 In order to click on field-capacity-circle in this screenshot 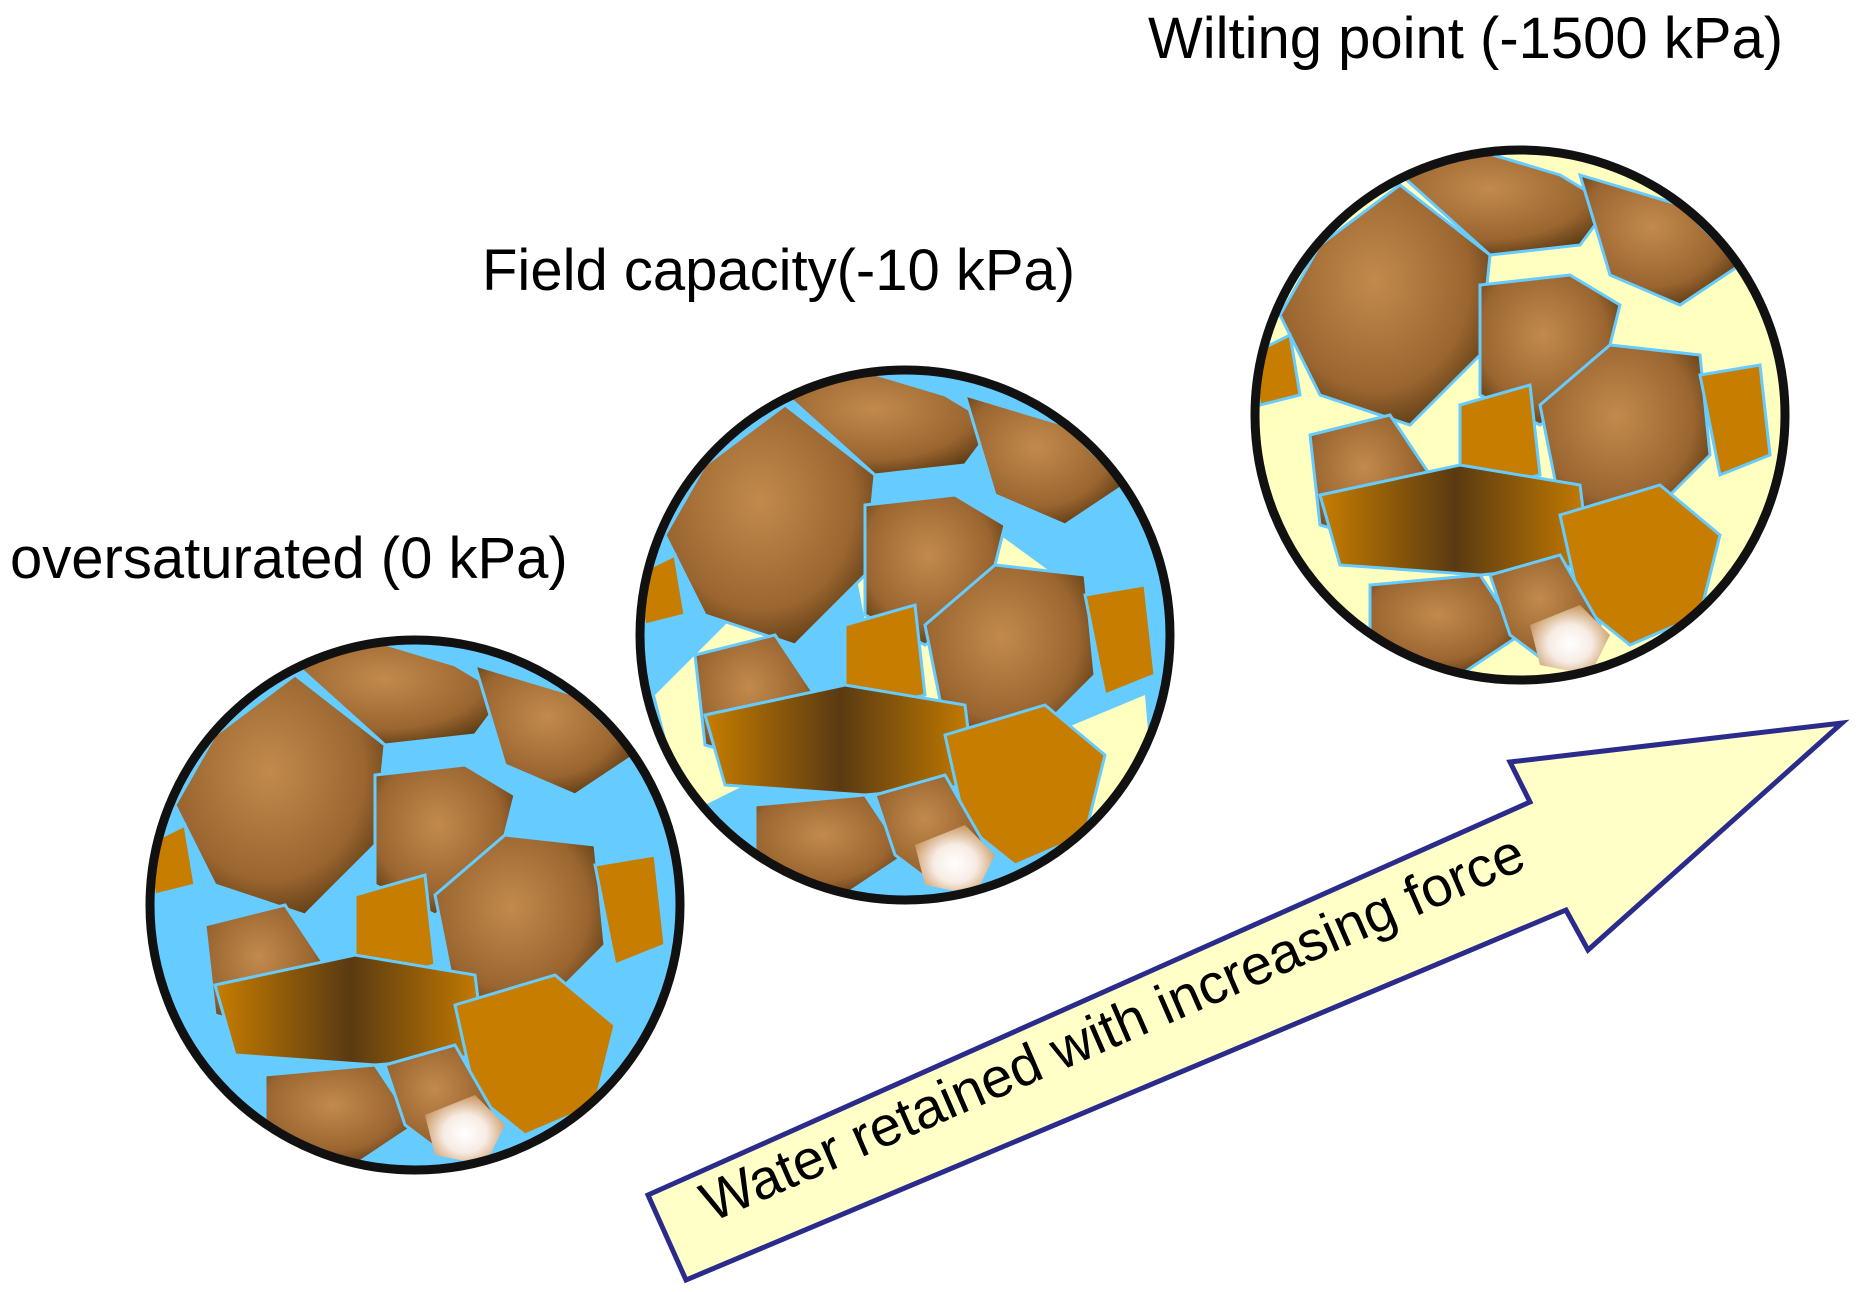, I will do `click(905, 635)`.